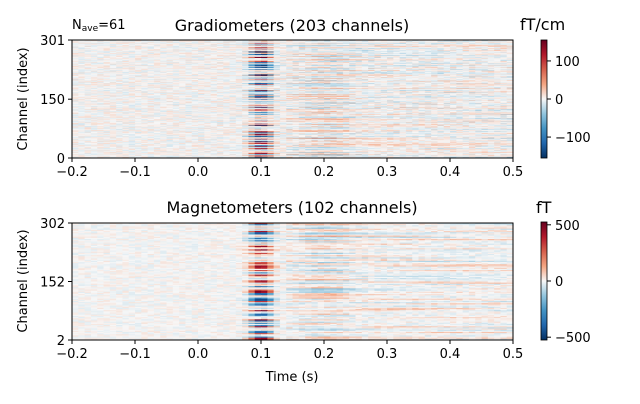 This screenshot has height=404, width=640. I want to click on grad-title: Gradiometers (203 channels), so click(292, 25).